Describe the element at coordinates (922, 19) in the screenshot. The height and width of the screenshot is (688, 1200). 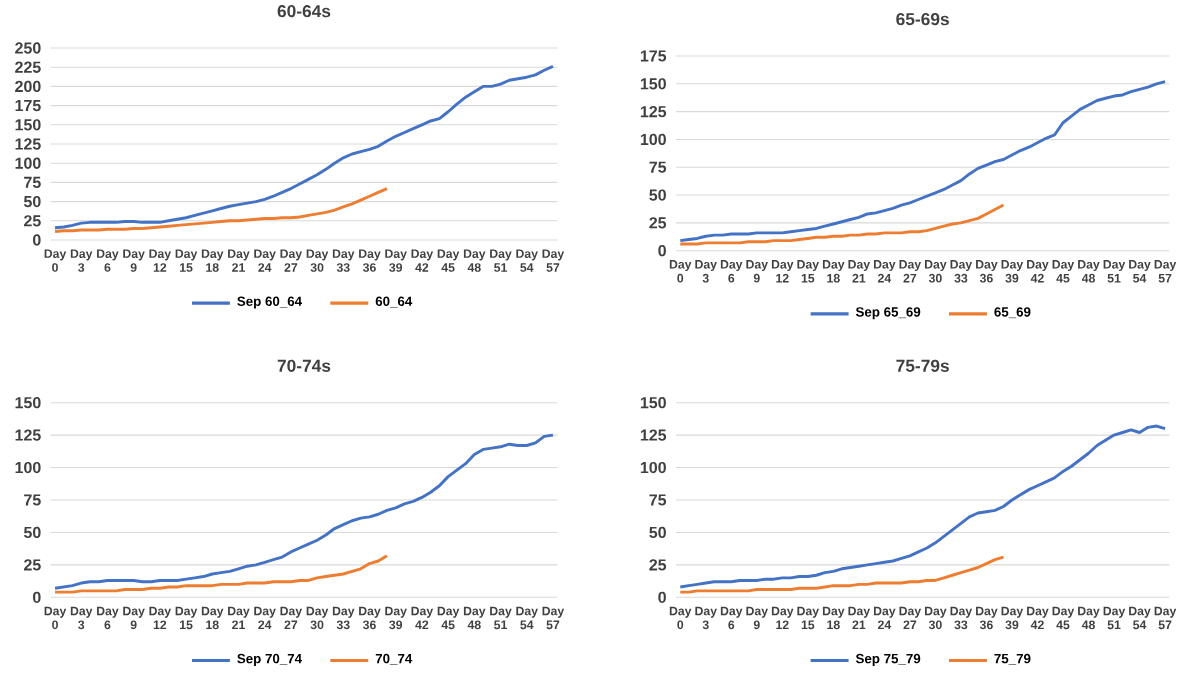
I see `chart-title: 65-69s` at that location.